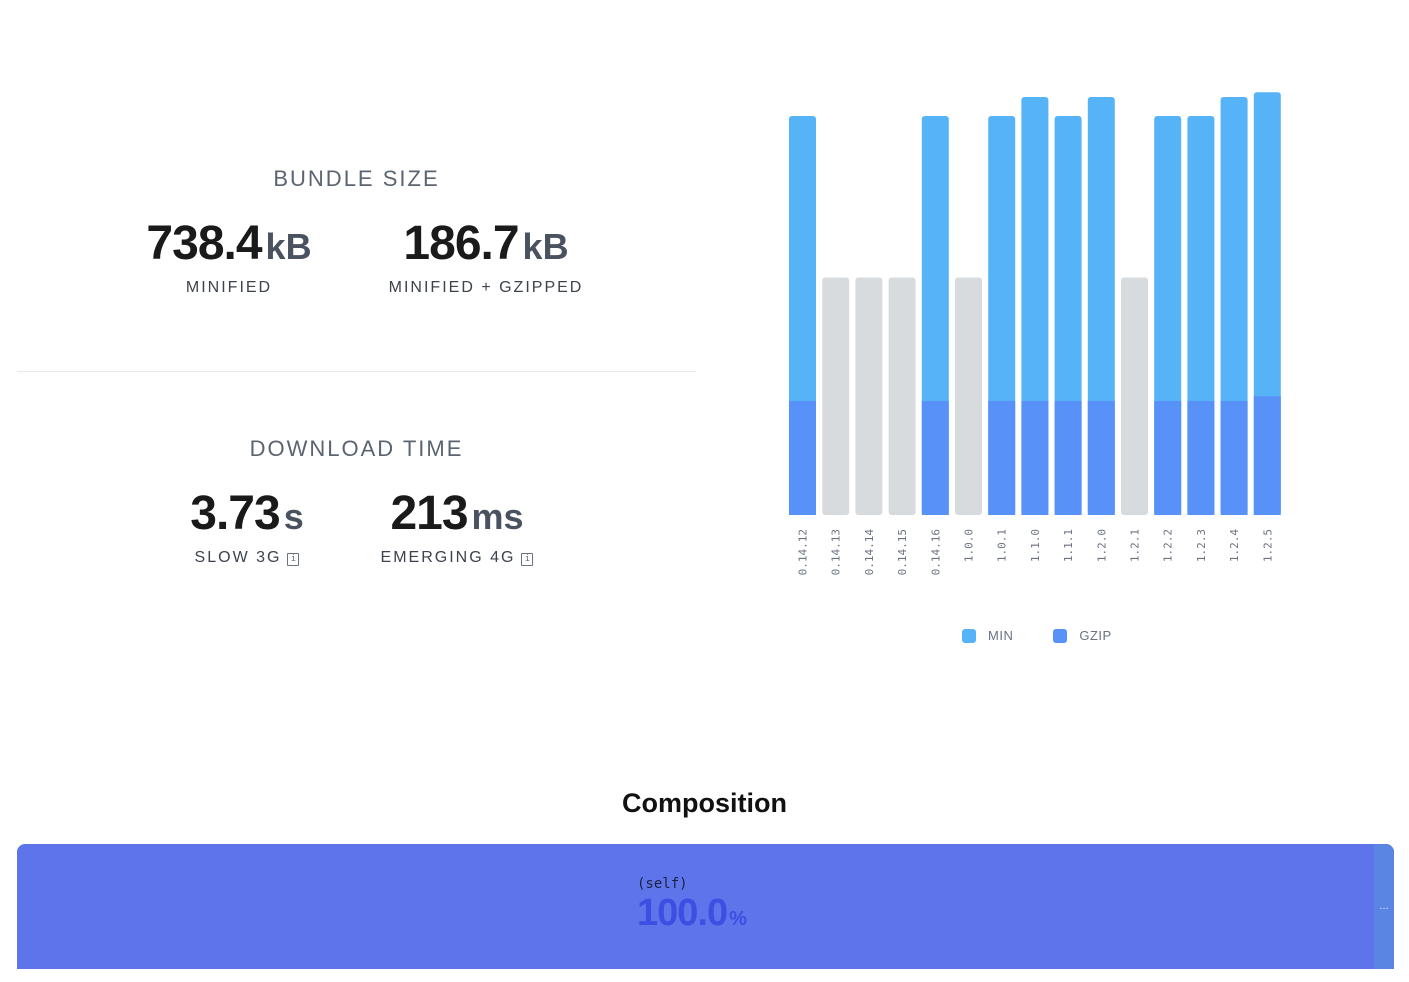  I want to click on legend-swatch-min, so click(969, 635).